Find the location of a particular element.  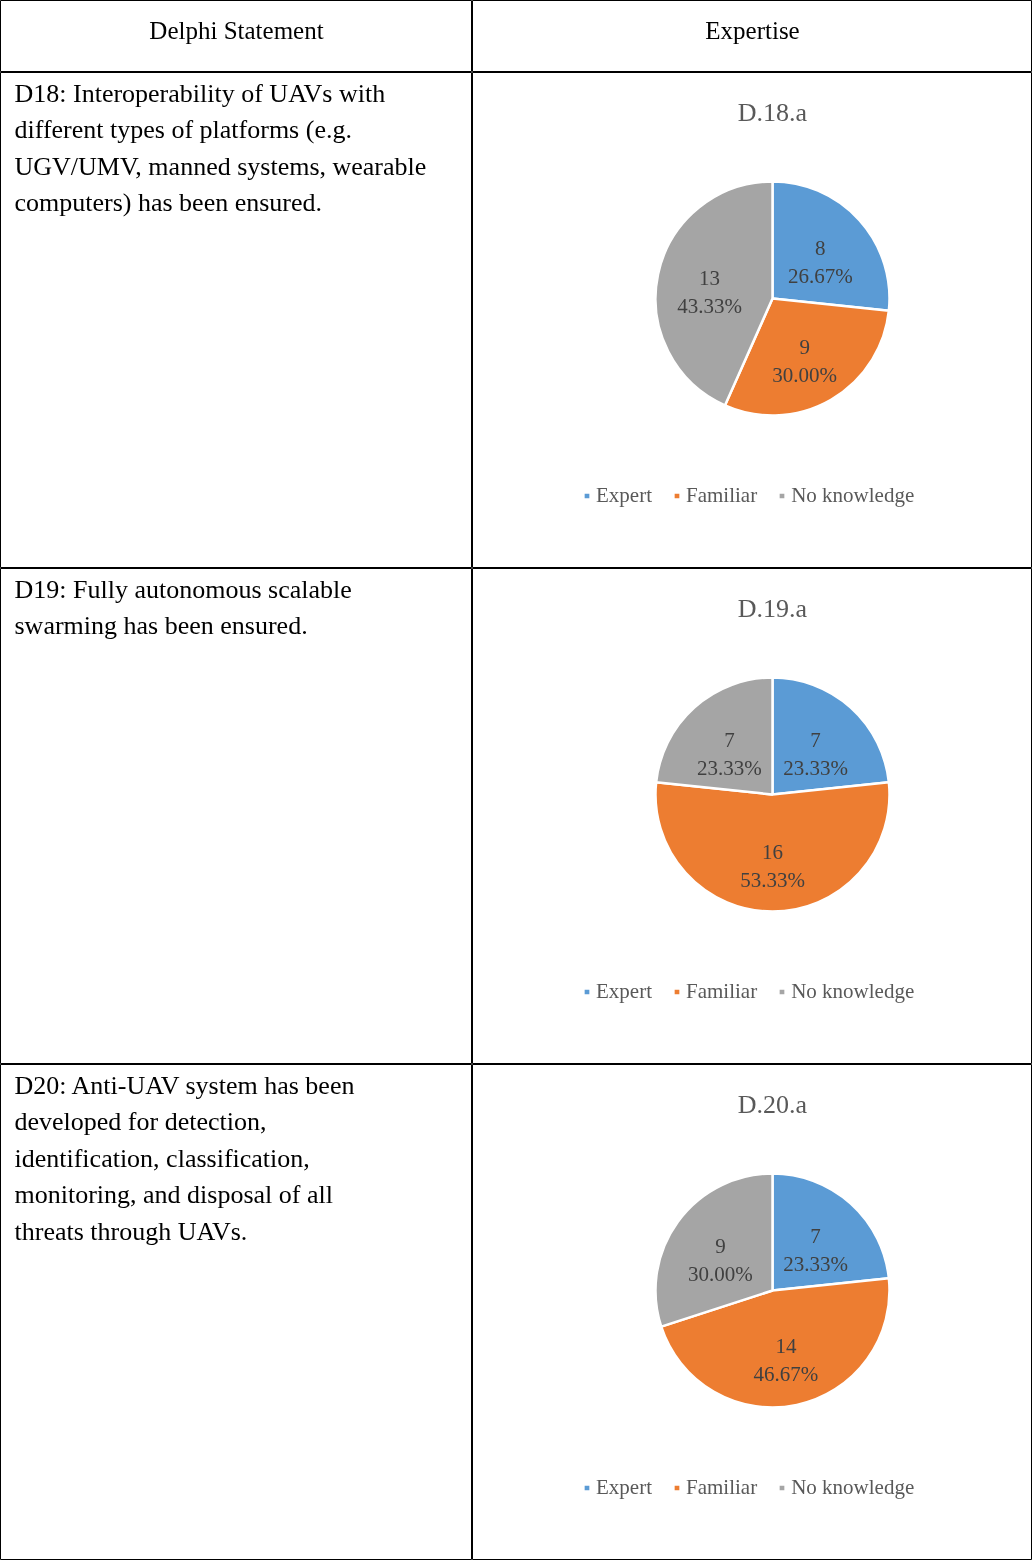

data-label: 14 46.67% is located at coordinates (786, 1360).